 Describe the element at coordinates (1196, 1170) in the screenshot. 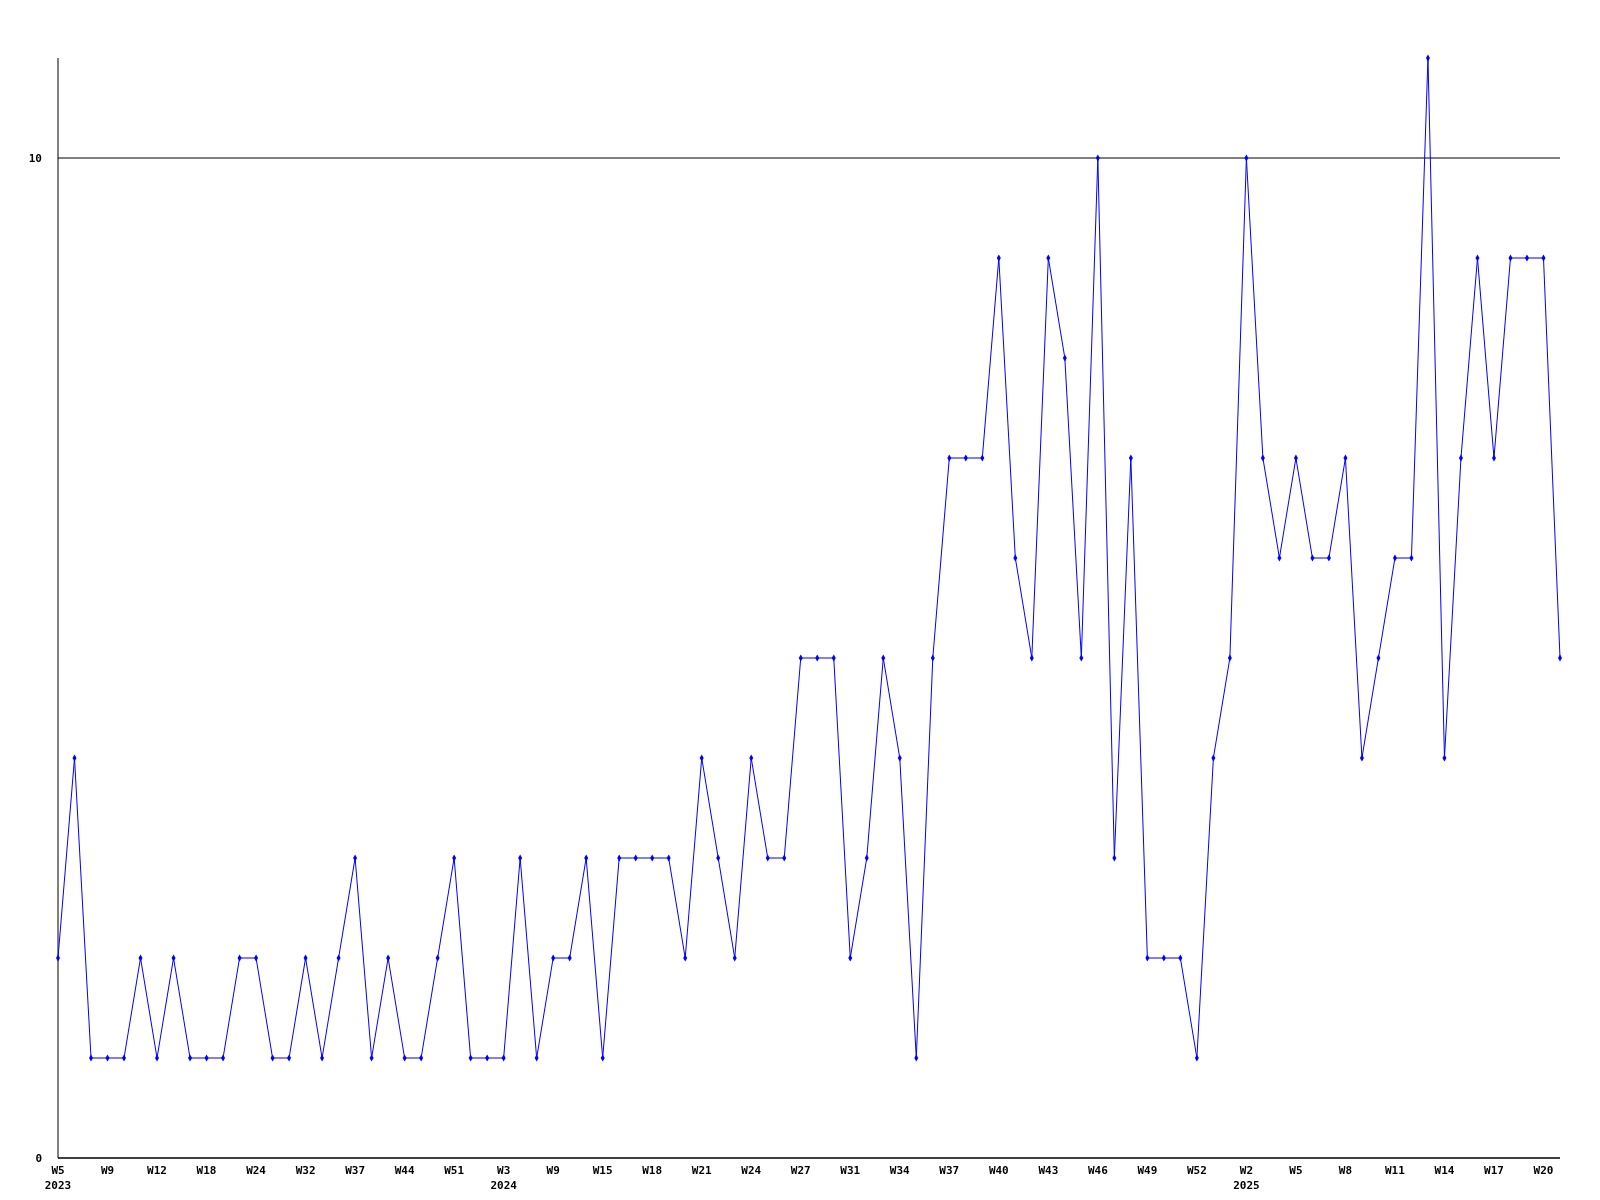

I see `x-tick-label: W52` at that location.